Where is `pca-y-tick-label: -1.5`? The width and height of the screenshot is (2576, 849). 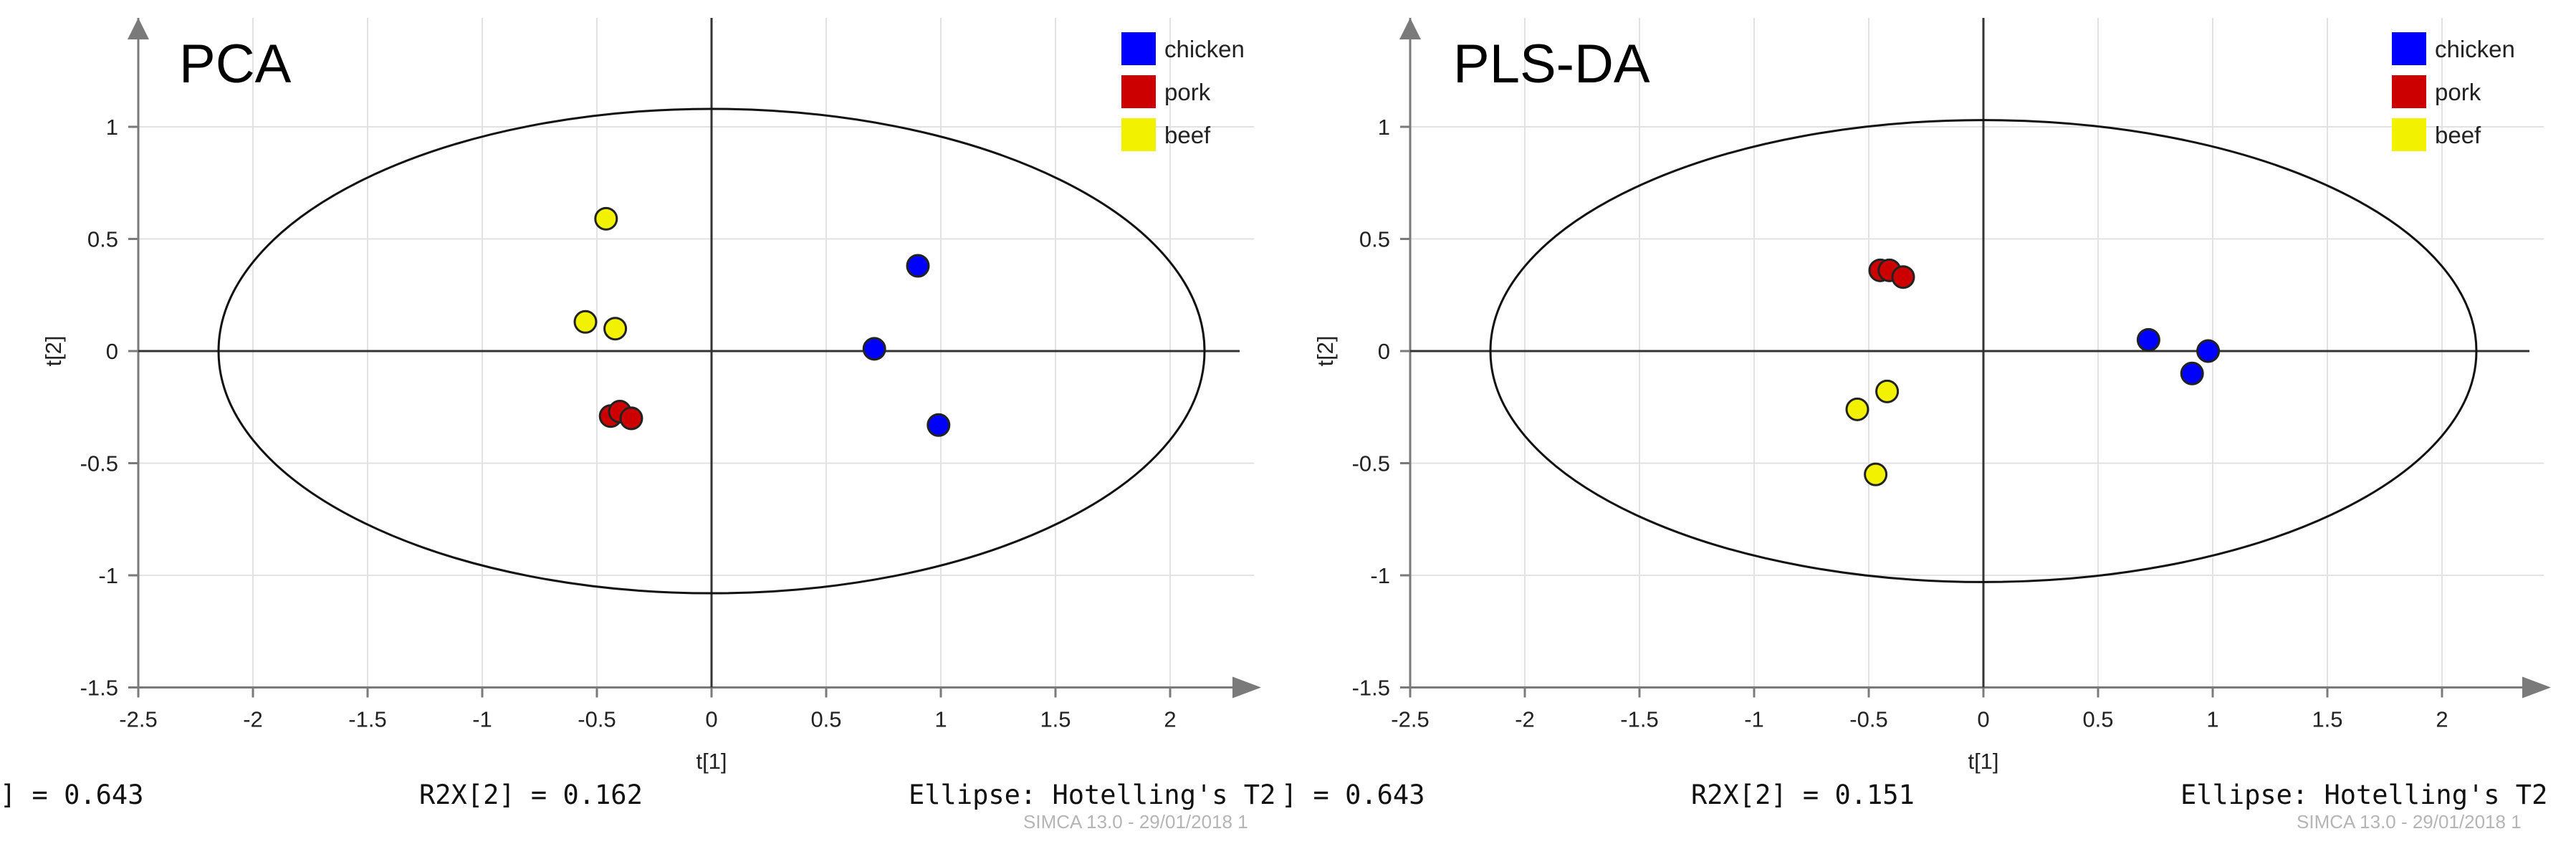 pca-y-tick-label: -1.5 is located at coordinates (99, 688).